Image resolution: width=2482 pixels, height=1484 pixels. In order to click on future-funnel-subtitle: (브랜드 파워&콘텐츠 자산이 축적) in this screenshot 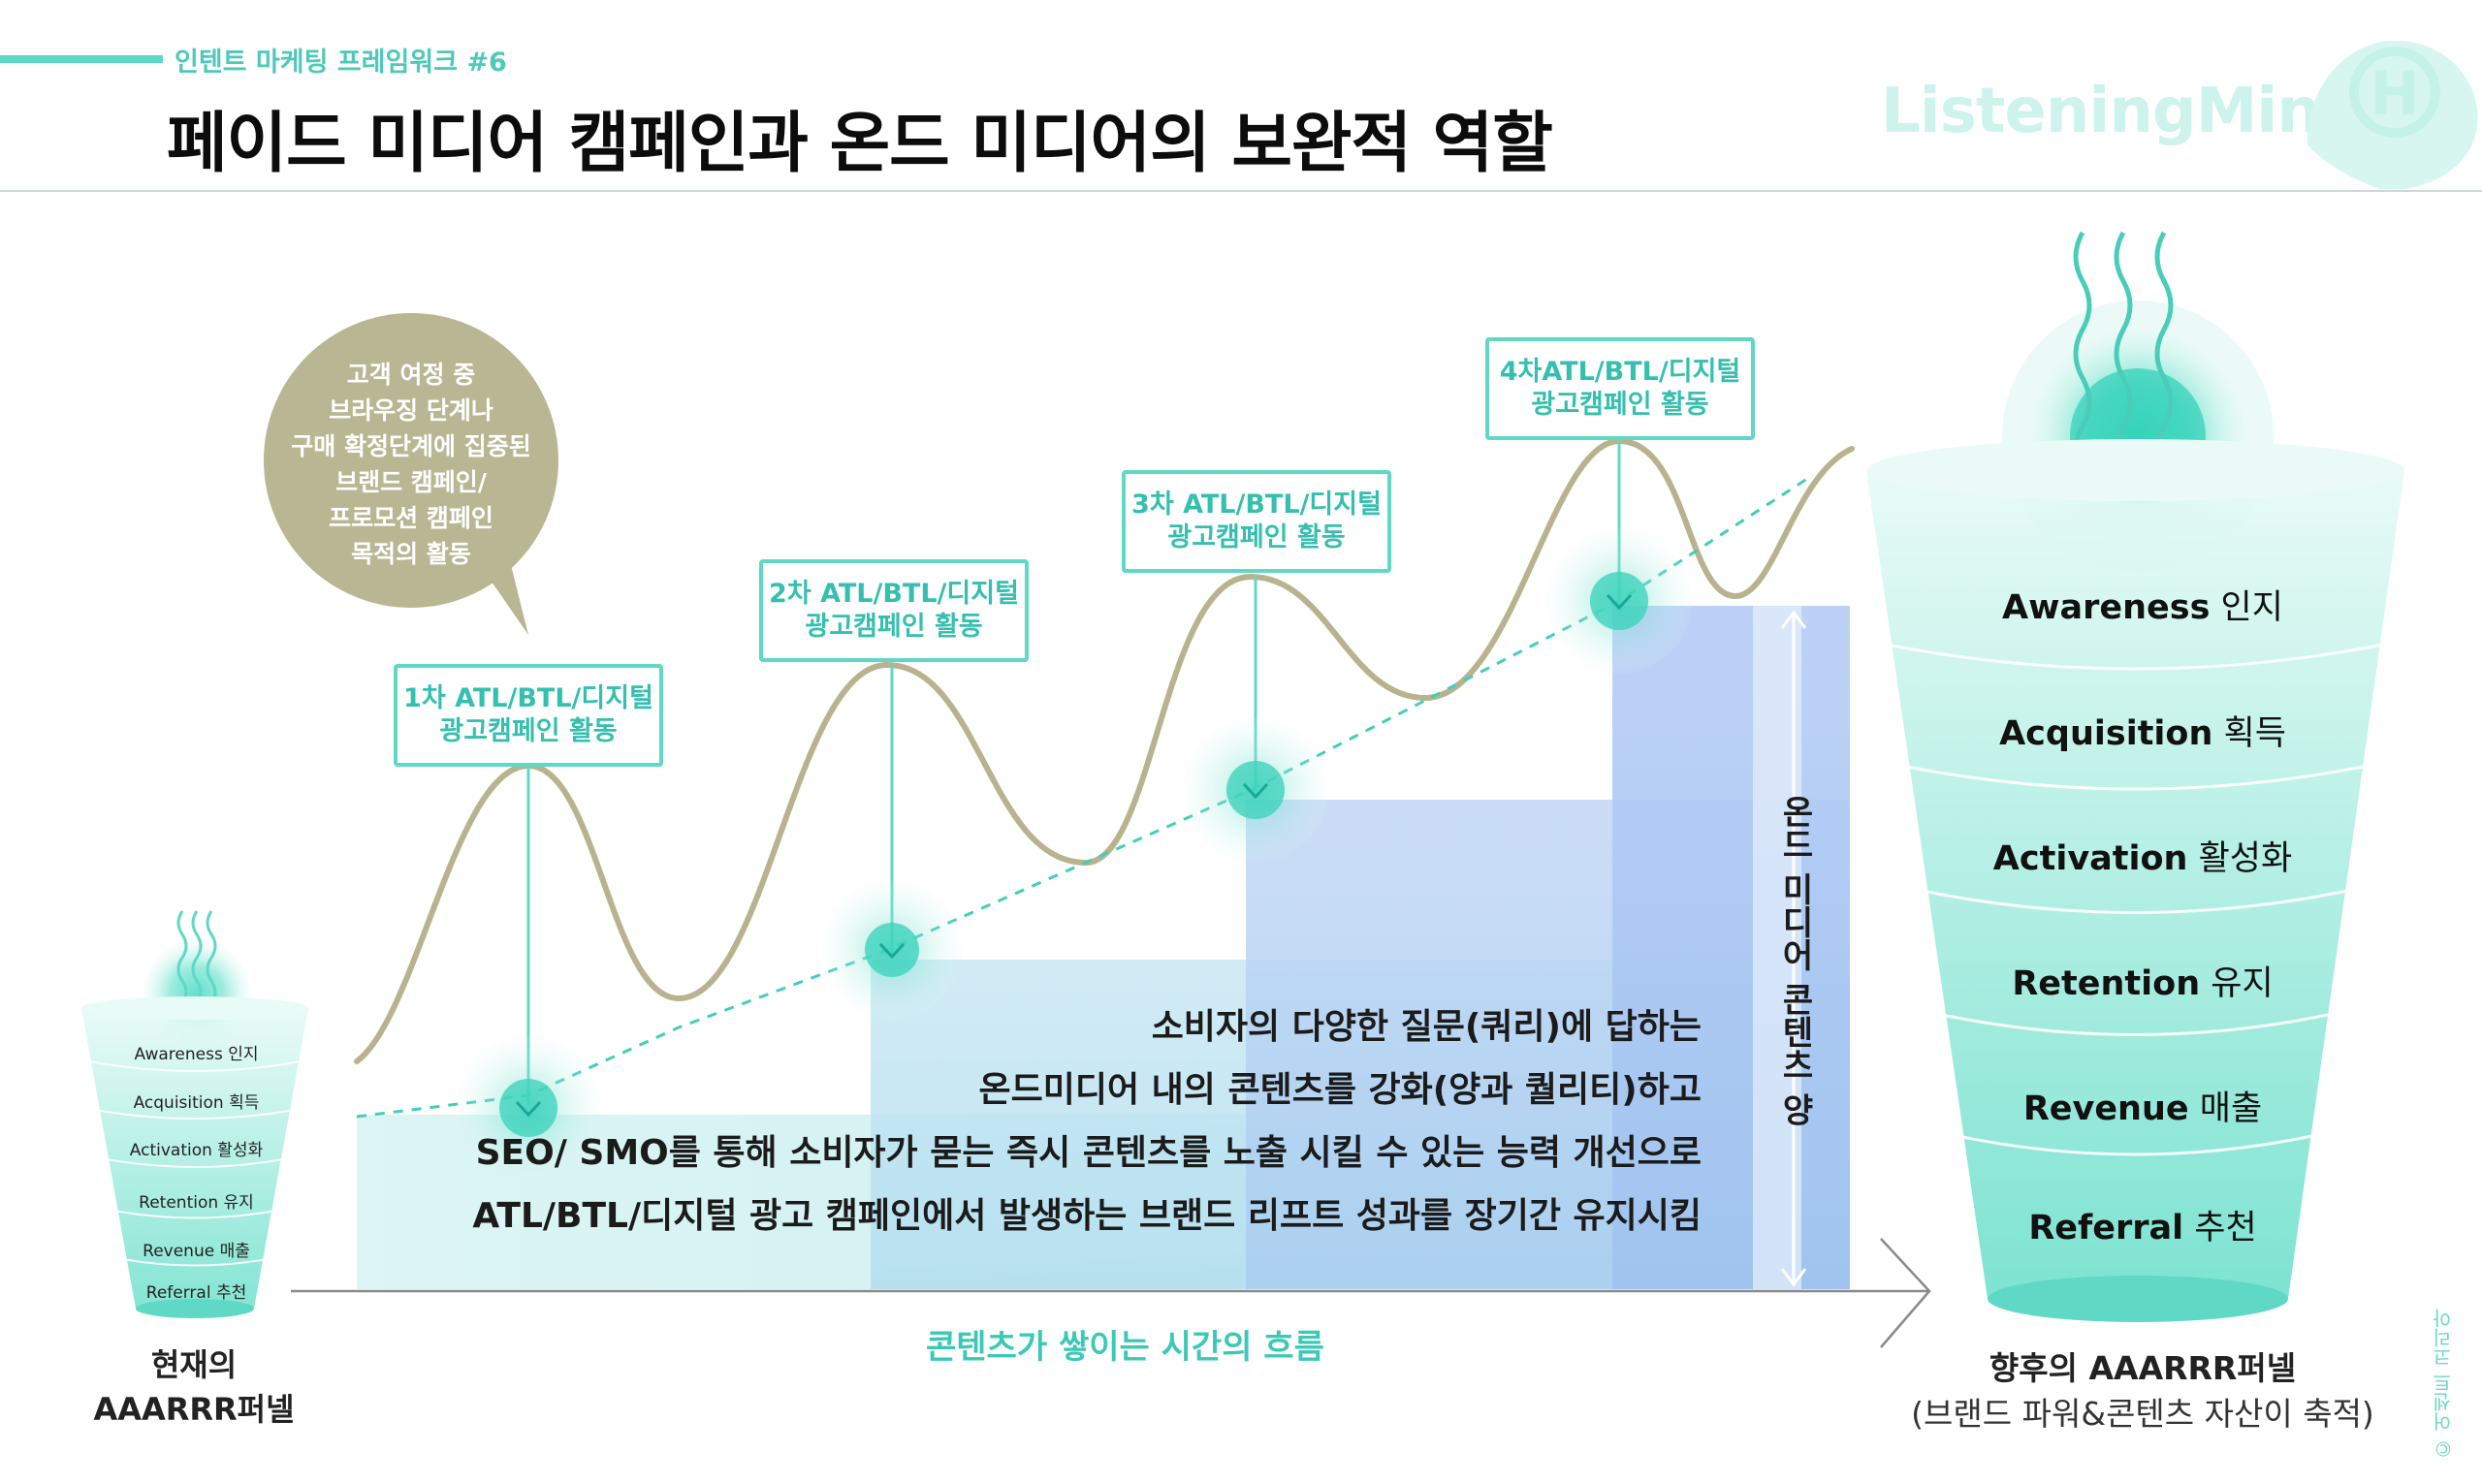, I will do `click(2142, 1414)`.